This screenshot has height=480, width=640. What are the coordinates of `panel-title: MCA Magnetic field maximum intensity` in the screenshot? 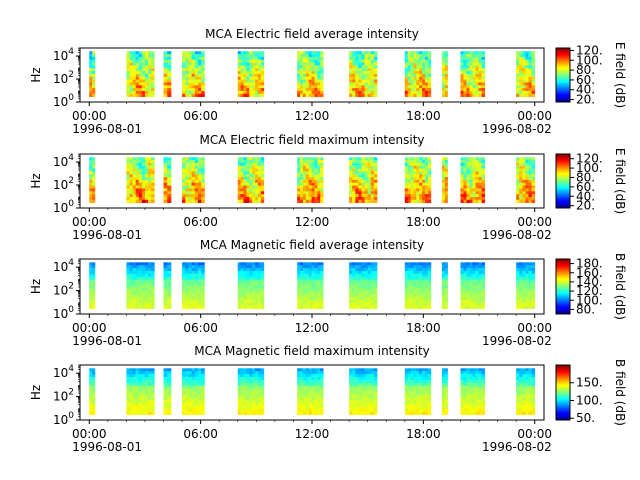 It's located at (312, 351).